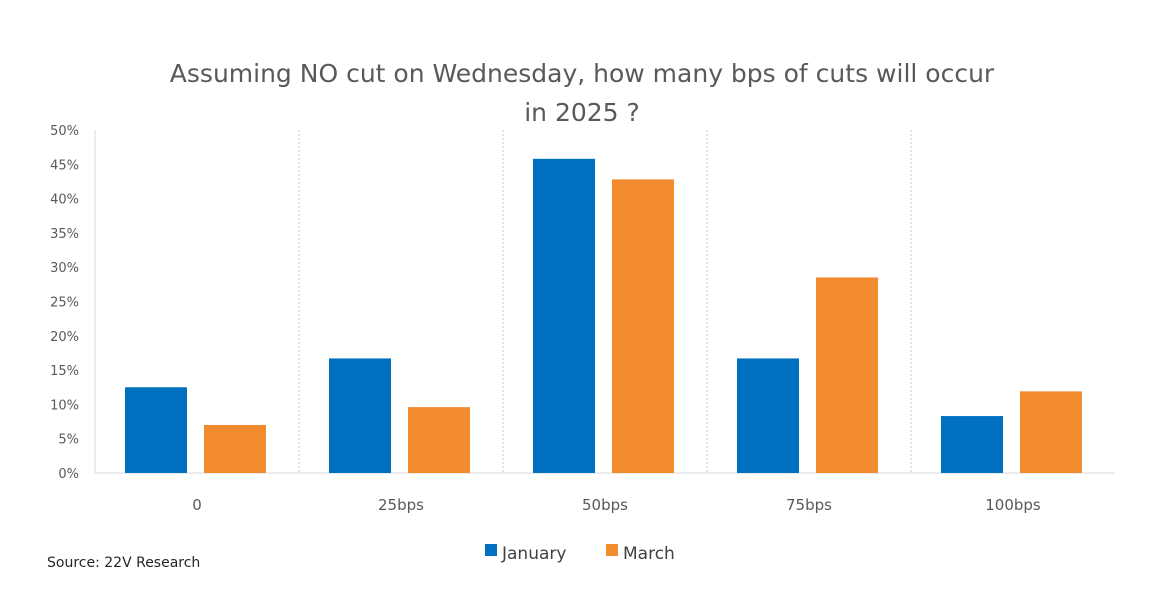  Describe the element at coordinates (649, 554) in the screenshot. I see `legend-label-march: March` at that location.